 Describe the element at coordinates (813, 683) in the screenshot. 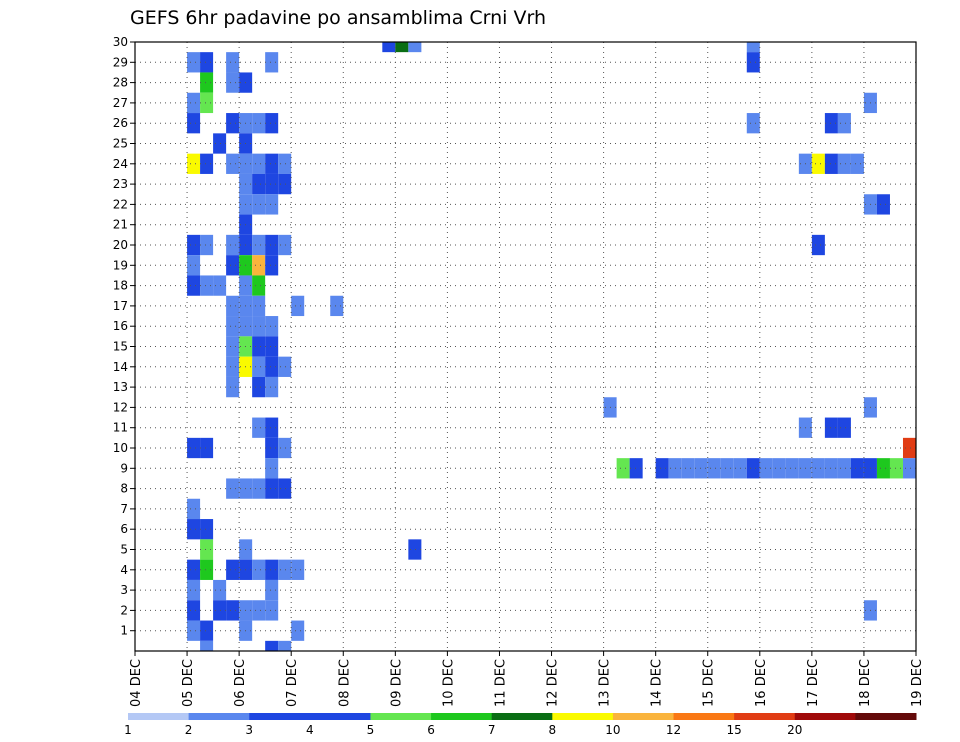

I see `x-tick-label: 17 DEC` at that location.